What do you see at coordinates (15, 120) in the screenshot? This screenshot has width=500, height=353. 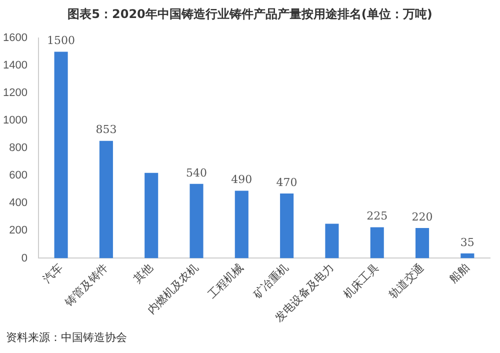 I see `y-tick-label: 1000` at bounding box center [15, 120].